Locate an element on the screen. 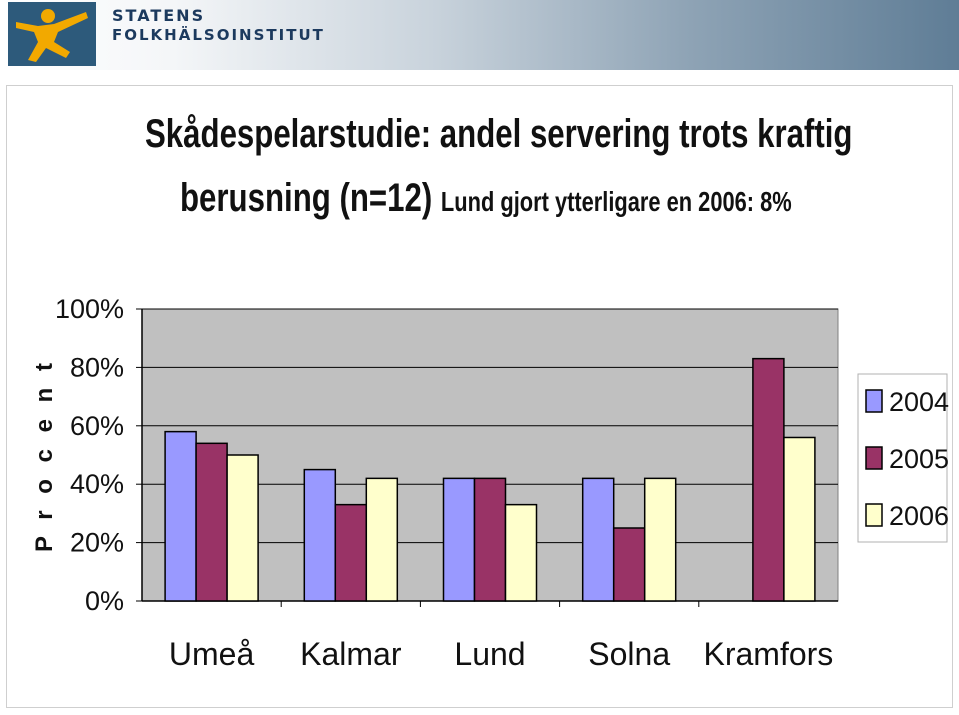 This screenshot has height=715, width=959. running-figure-logo-icon is located at coordinates (52, 34).